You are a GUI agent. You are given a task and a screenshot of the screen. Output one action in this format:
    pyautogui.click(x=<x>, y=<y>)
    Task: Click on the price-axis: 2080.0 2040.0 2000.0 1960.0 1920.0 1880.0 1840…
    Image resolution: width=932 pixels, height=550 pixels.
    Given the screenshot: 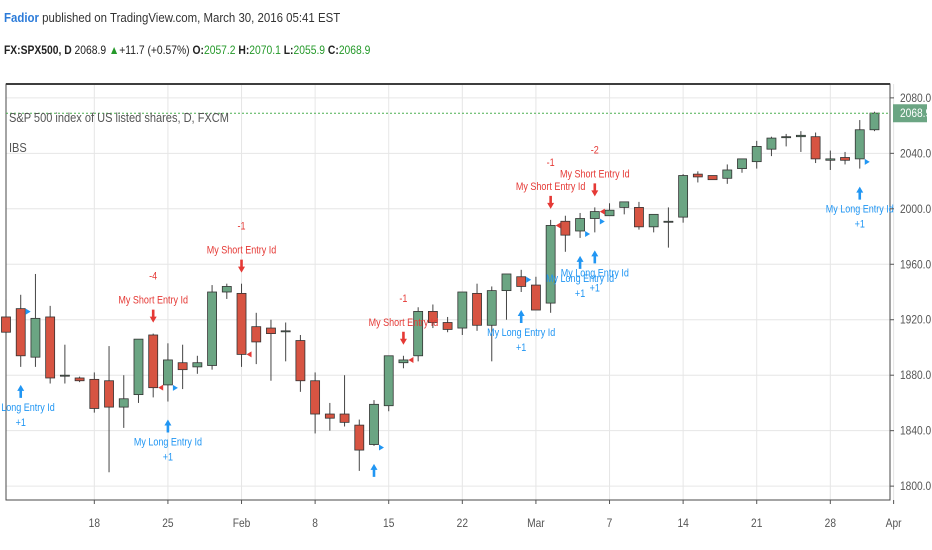 What is the action you would take?
    pyautogui.click(x=910, y=292)
    